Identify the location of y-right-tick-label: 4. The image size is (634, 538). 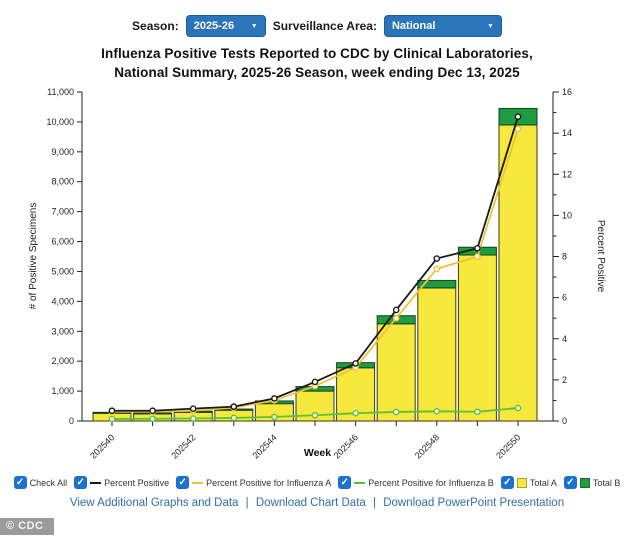
(564, 339).